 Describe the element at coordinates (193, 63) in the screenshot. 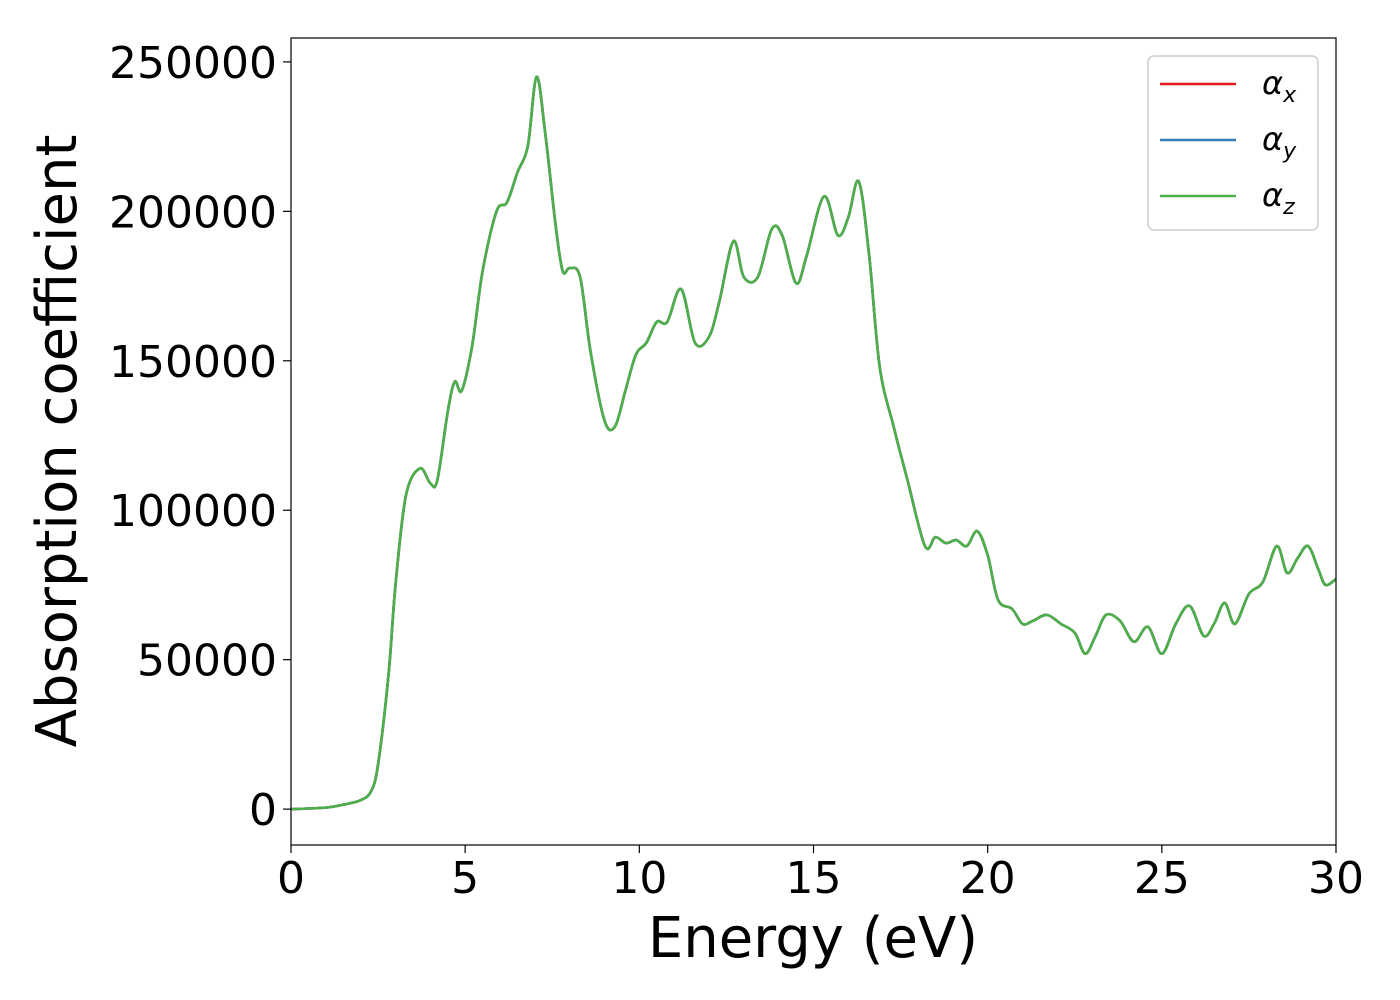

I see `y-tick-label: 250000` at that location.